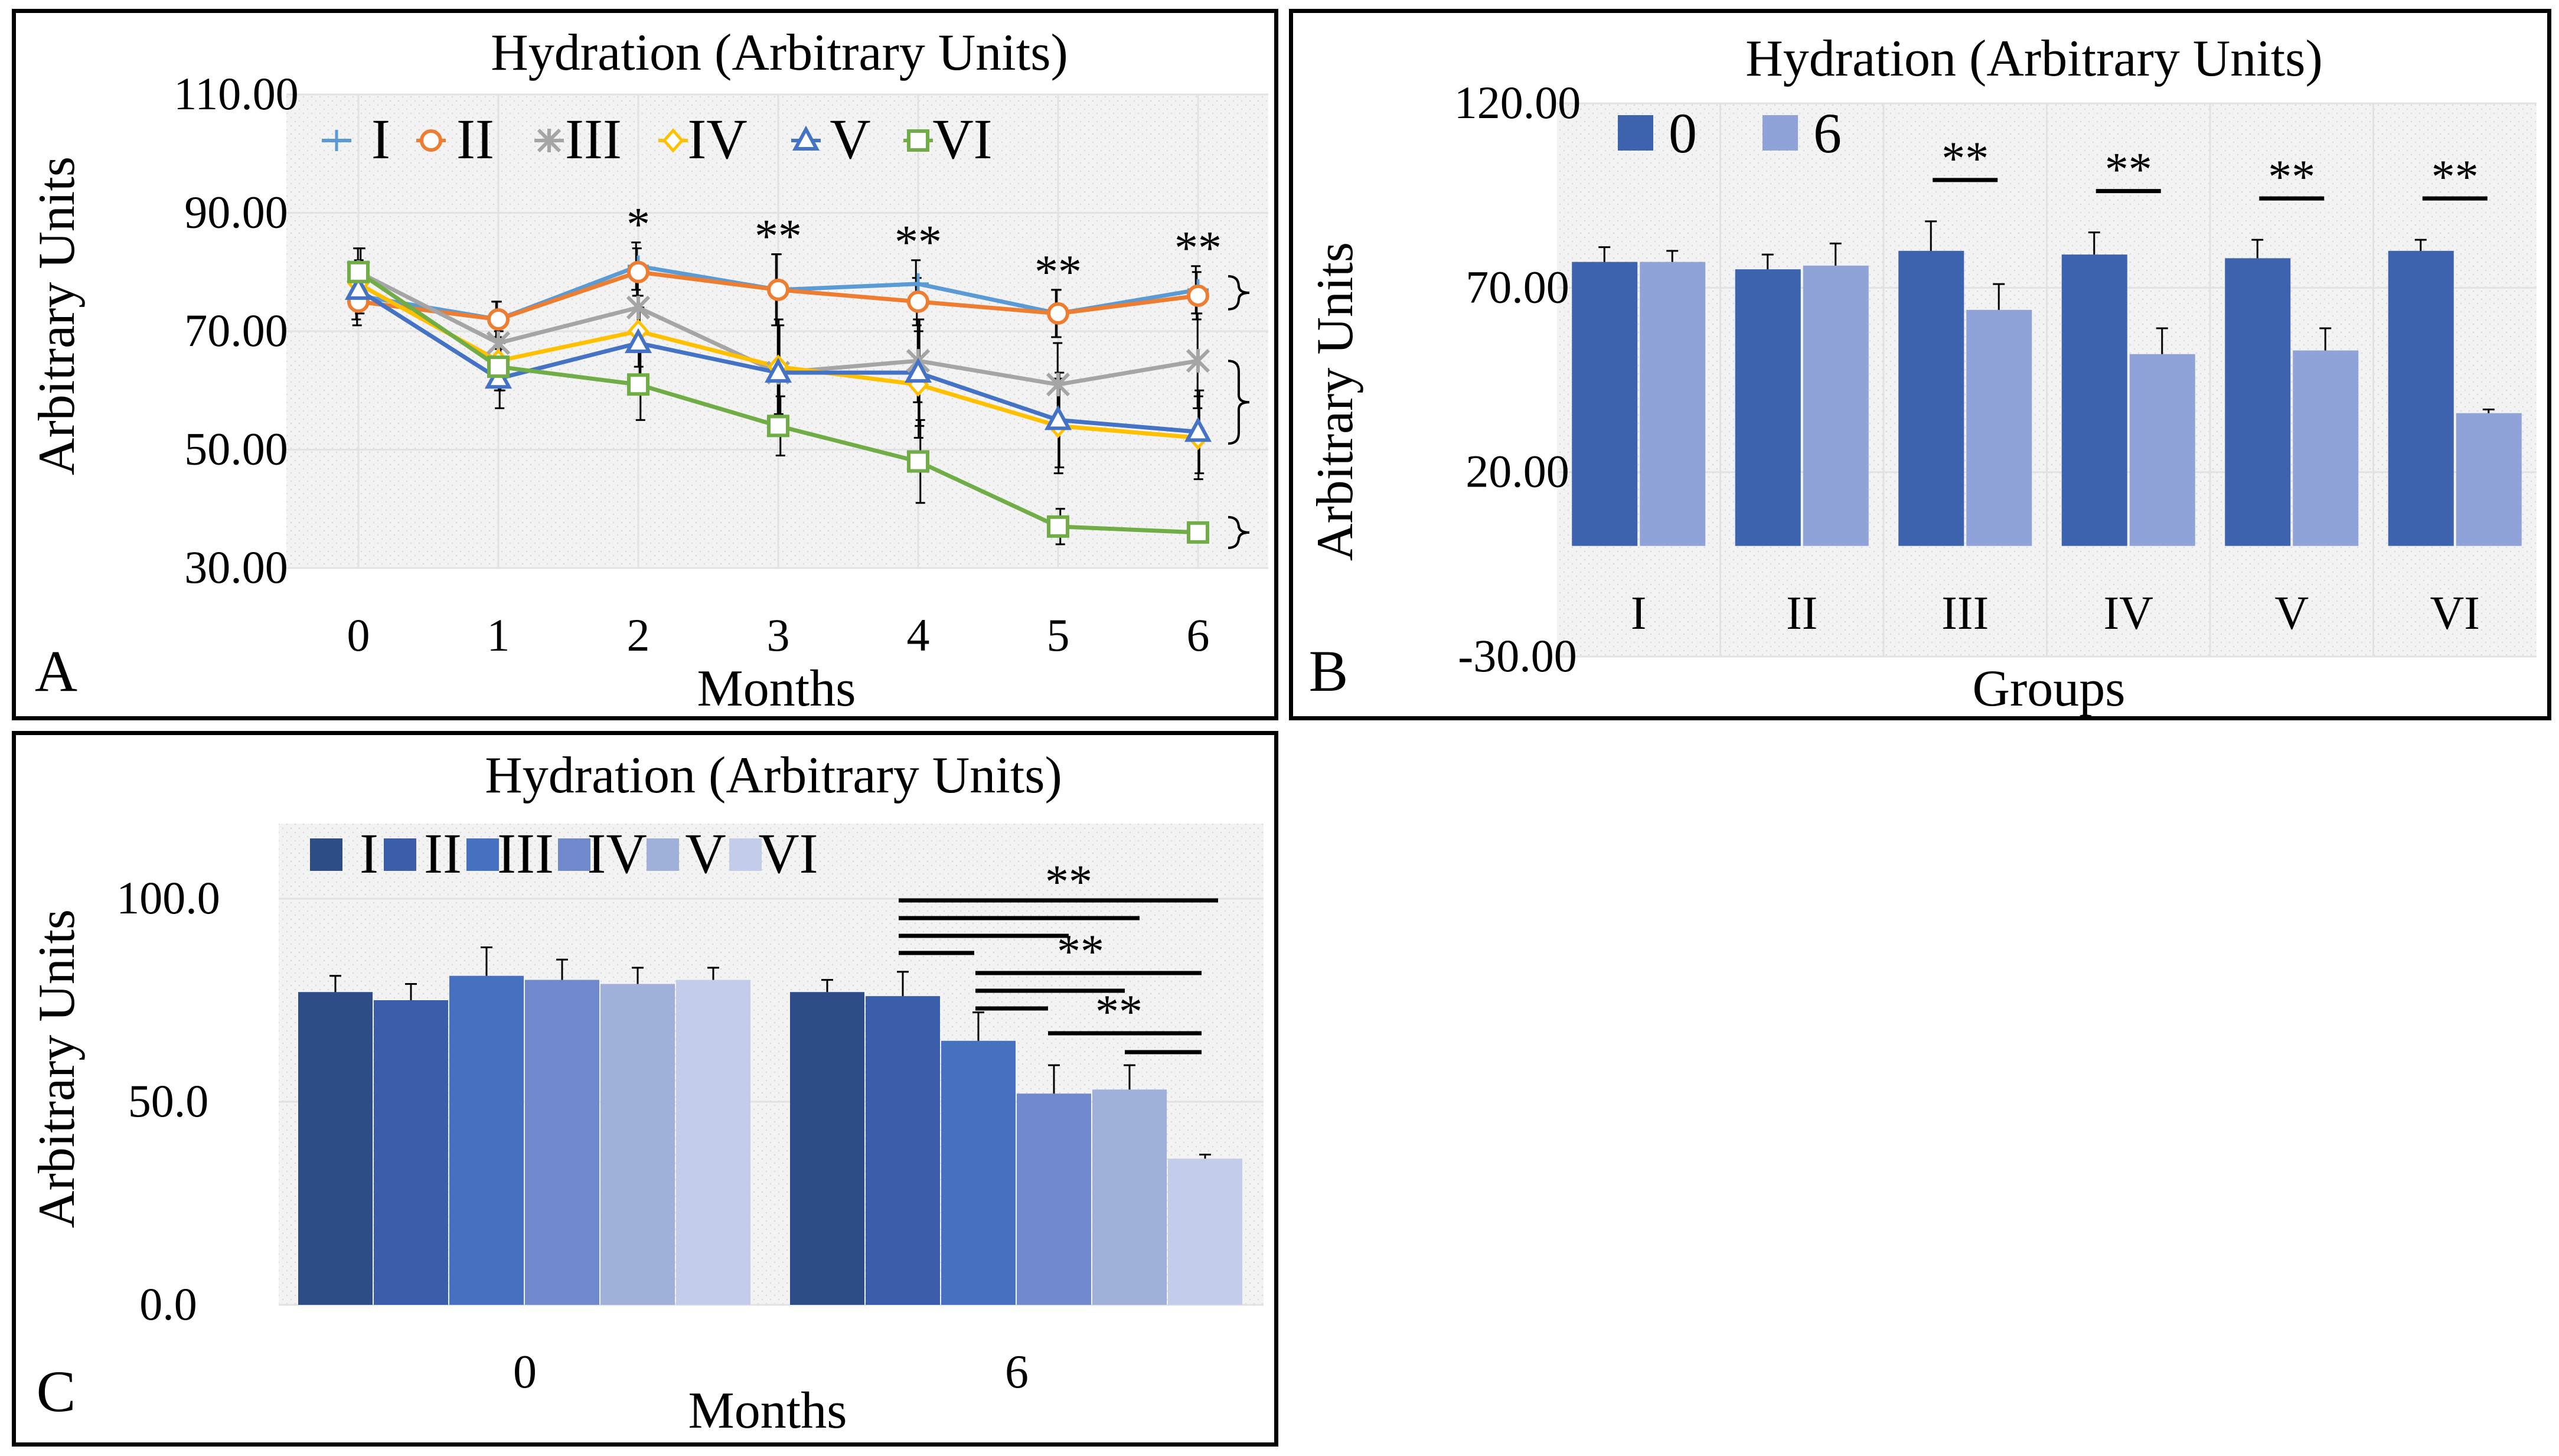 The width and height of the screenshot is (2559, 1456). I want to click on y-tick-label-b: 120.00, so click(1517, 102).